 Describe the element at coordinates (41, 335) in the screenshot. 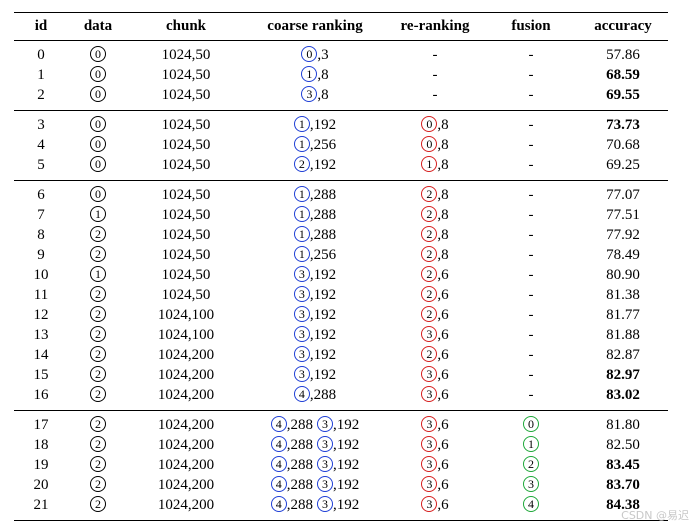

I see `table-cell: 13` at that location.